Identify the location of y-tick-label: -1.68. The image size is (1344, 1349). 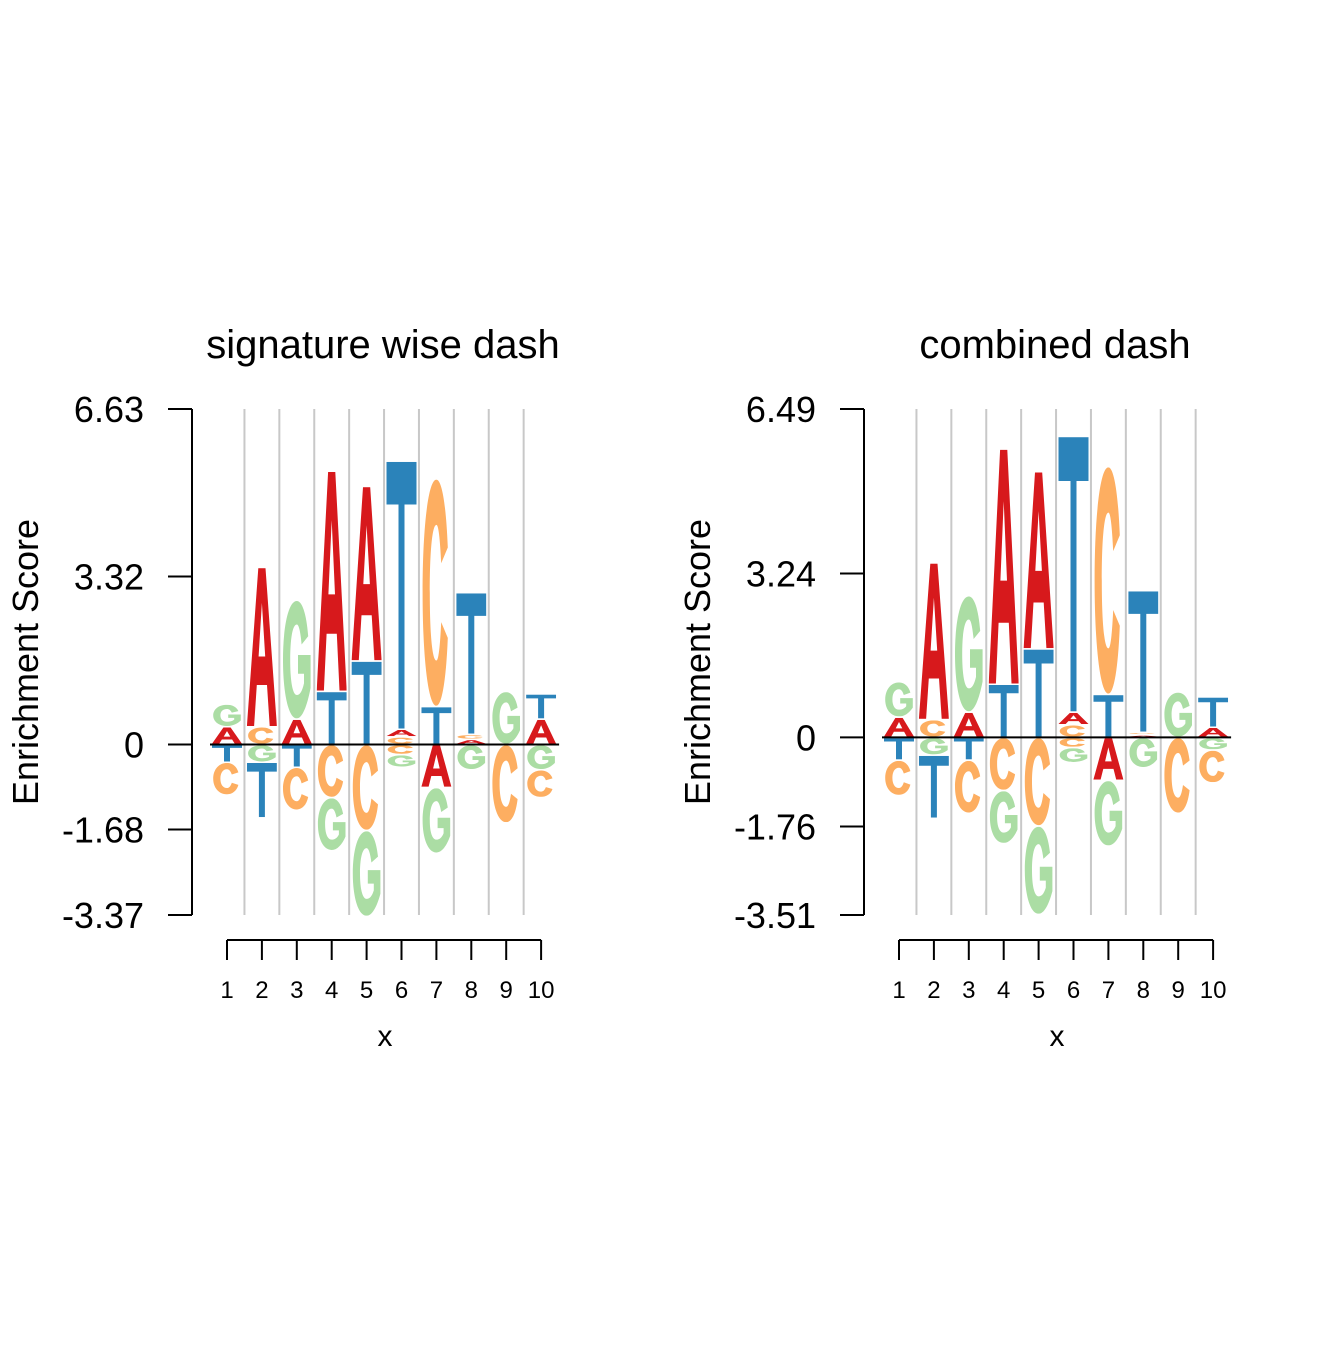
(103, 829).